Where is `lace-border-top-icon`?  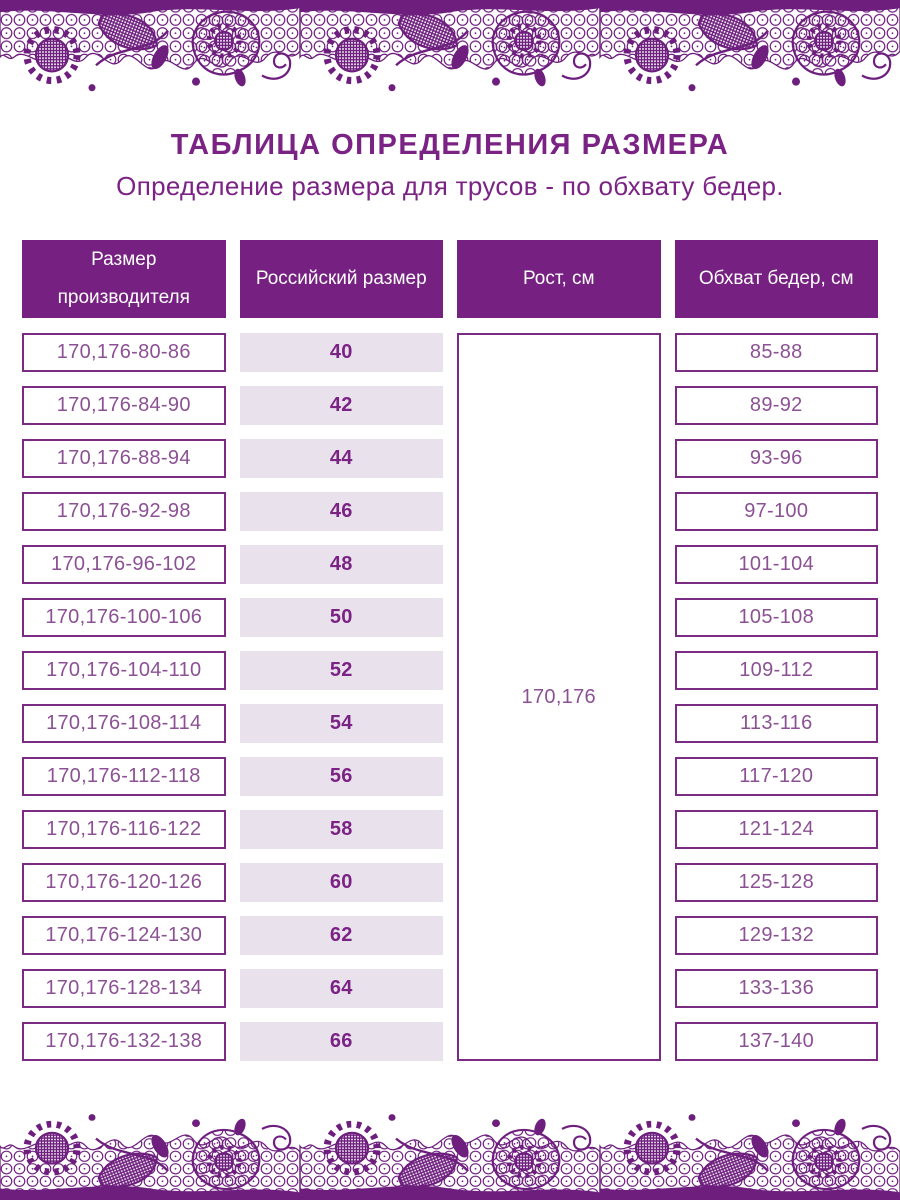
lace-border-top-icon is located at coordinates (450, 51).